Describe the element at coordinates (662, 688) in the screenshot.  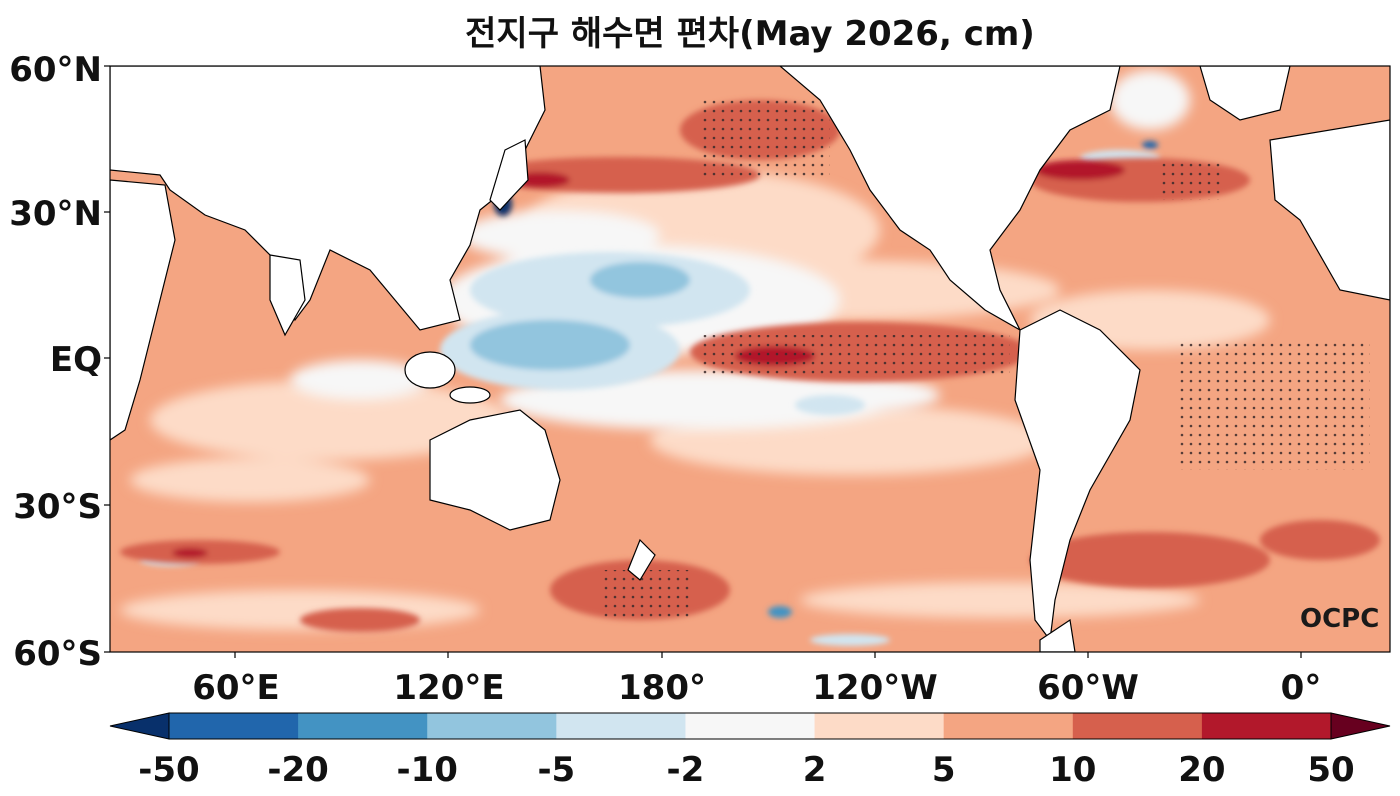
I see `lon-label-180: 180°` at that location.